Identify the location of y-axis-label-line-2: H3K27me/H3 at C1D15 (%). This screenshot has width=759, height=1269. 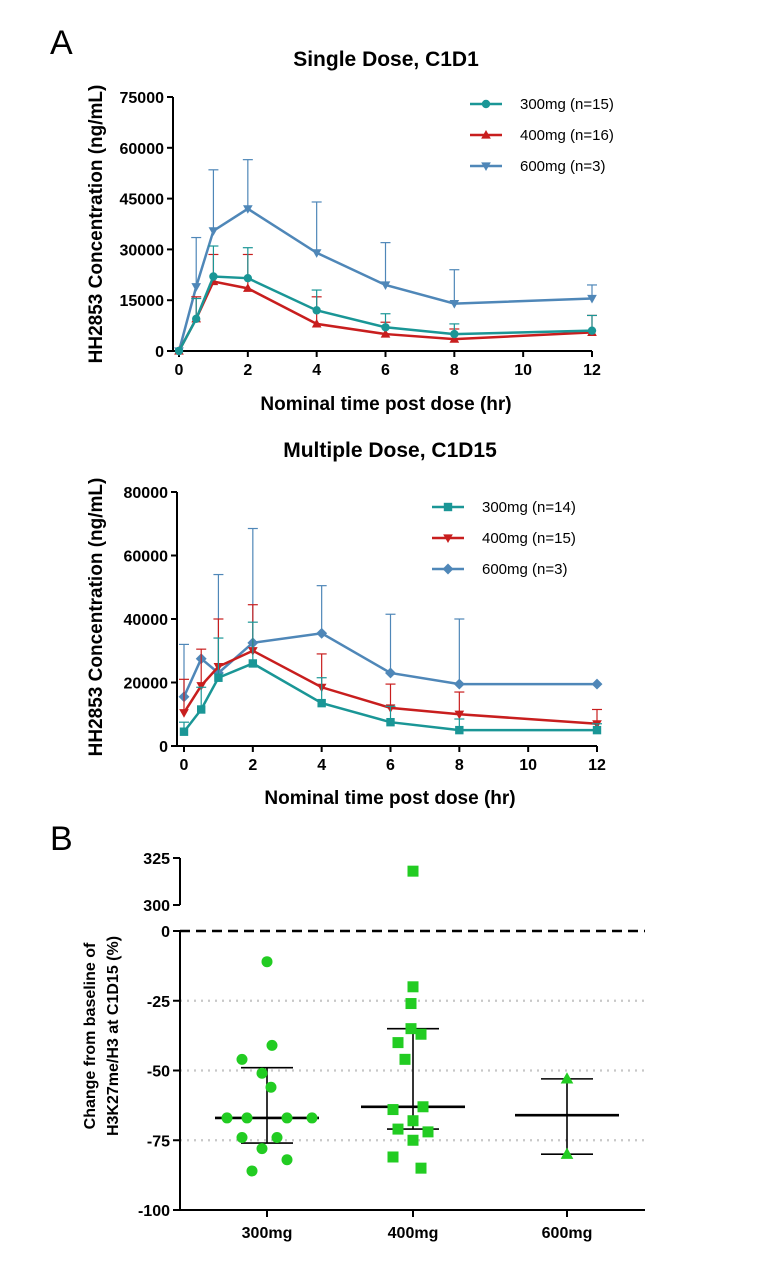
(113, 1036).